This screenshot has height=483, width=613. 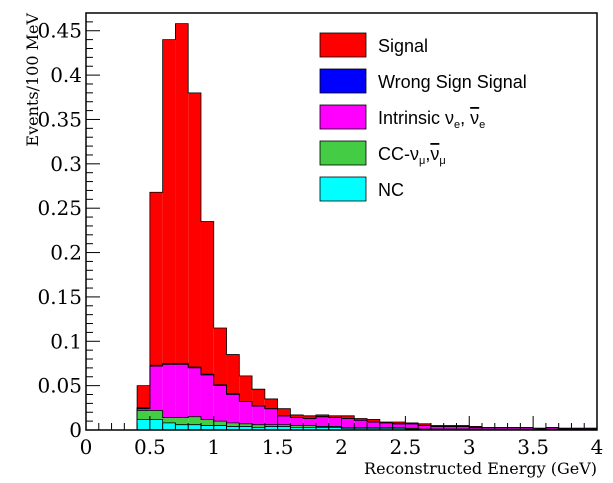 What do you see at coordinates (66, 341) in the screenshot?
I see `y-tick-label: 0.1` at bounding box center [66, 341].